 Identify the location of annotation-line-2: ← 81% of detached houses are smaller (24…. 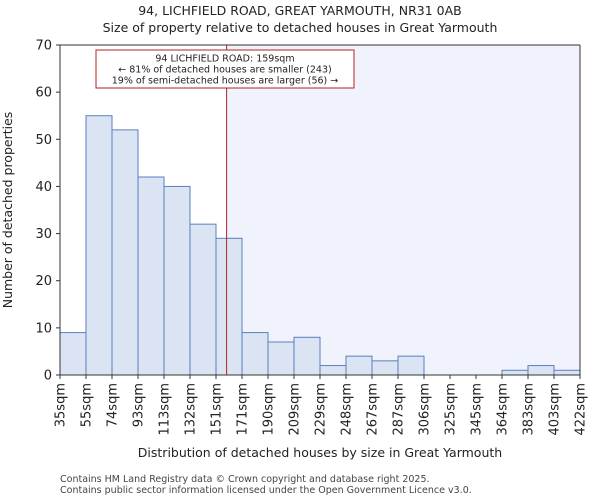
(224, 70).